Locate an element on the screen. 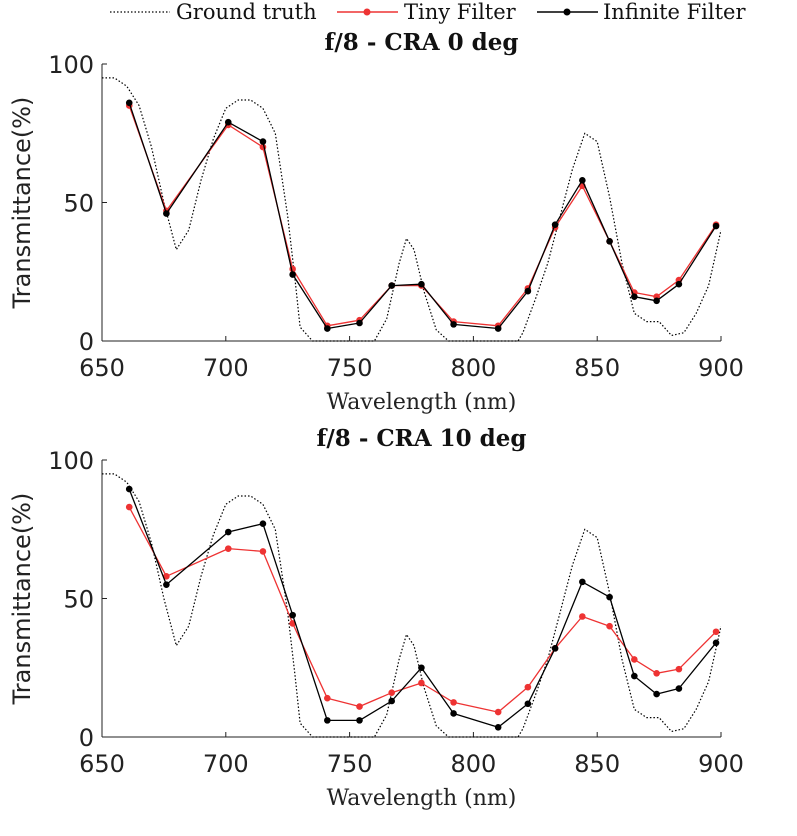 Image resolution: width=797 pixels, height=836 pixels. legend-tiny-filter-marker is located at coordinates (367, 12).